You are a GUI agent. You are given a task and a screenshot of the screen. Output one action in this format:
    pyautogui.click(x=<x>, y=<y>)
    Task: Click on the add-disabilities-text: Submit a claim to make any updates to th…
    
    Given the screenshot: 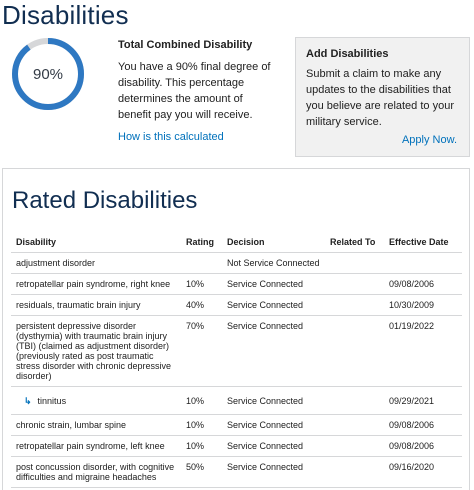 What is the action you would take?
    pyautogui.click(x=380, y=98)
    